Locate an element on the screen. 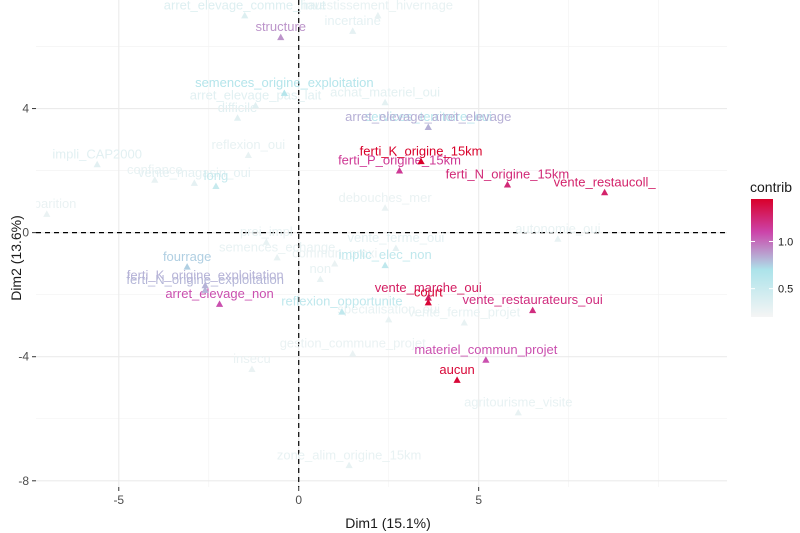  point-label: ferti_N_origine_15km is located at coordinates (508, 174).